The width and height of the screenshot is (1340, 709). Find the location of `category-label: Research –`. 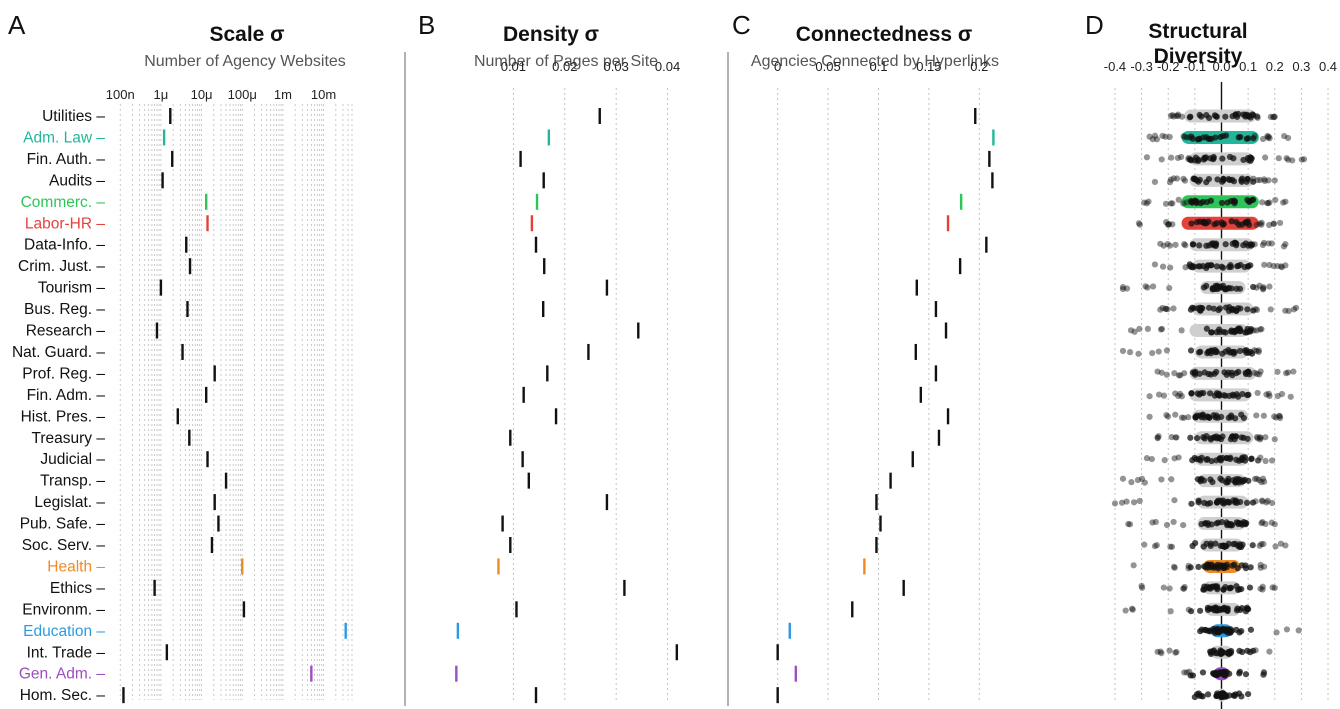

category-label: Research – is located at coordinates (66, 331).